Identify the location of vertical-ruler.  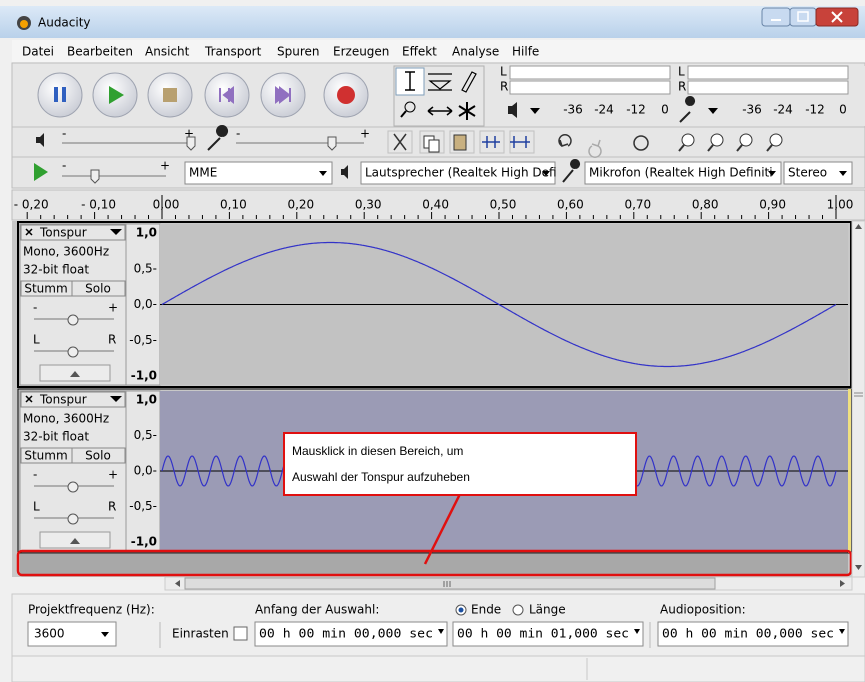
(143, 304).